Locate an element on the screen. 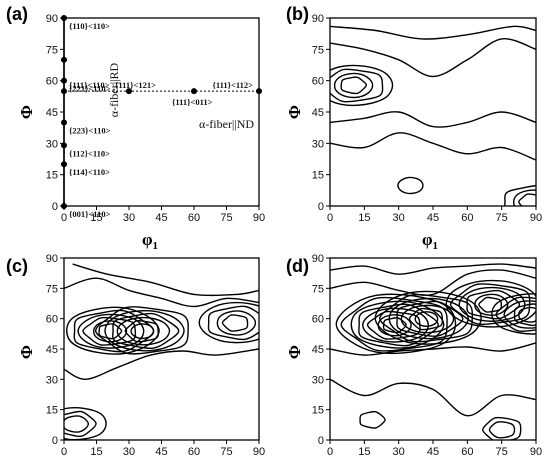  texture-label: {001}<110> is located at coordinates (90, 214).